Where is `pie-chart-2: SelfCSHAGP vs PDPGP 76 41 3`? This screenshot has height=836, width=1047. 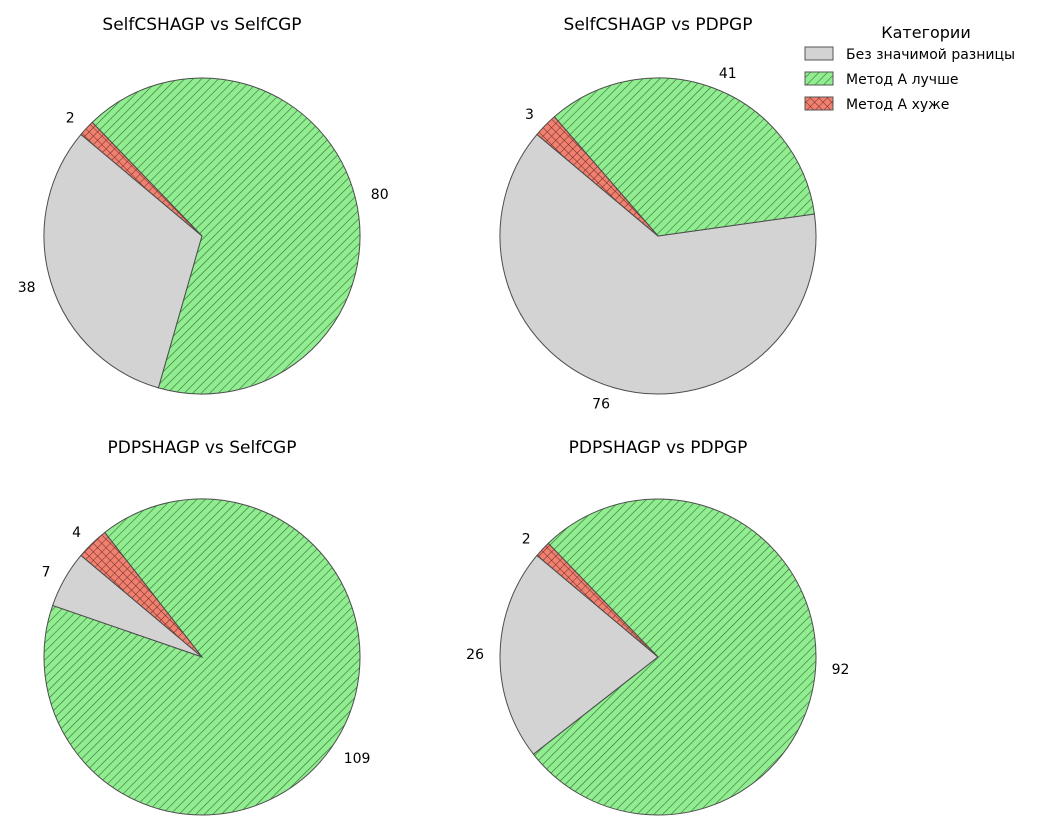
pie-chart-2: SelfCSHAGP vs PDPGP 76 41 3 is located at coordinates (658, 213).